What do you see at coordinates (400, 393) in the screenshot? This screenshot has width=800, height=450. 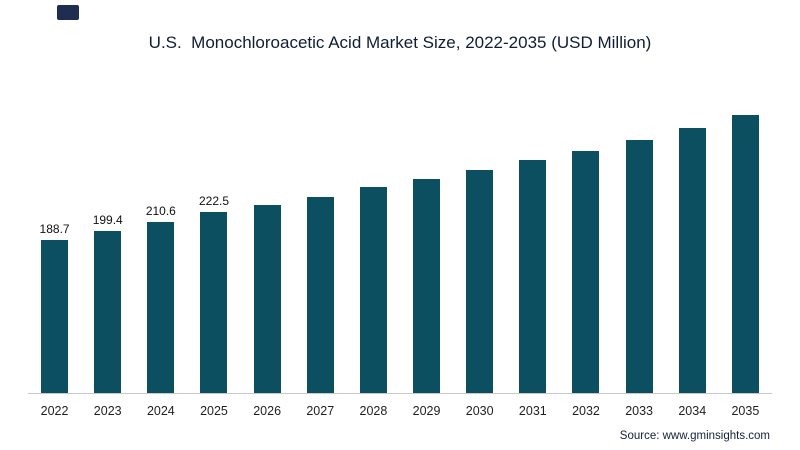 I see `x-axis-line` at bounding box center [400, 393].